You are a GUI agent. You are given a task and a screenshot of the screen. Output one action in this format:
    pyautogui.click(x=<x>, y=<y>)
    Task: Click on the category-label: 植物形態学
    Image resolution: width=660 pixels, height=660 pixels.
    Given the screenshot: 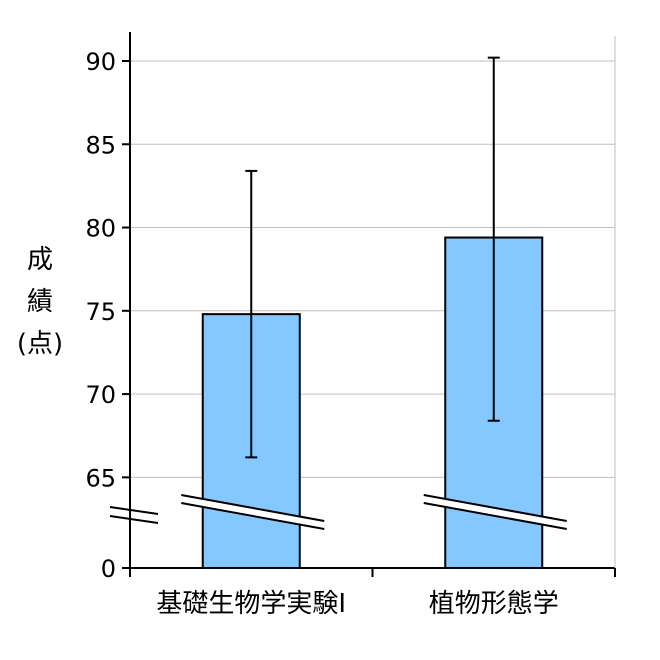 What is the action you would take?
    pyautogui.click(x=494, y=604)
    